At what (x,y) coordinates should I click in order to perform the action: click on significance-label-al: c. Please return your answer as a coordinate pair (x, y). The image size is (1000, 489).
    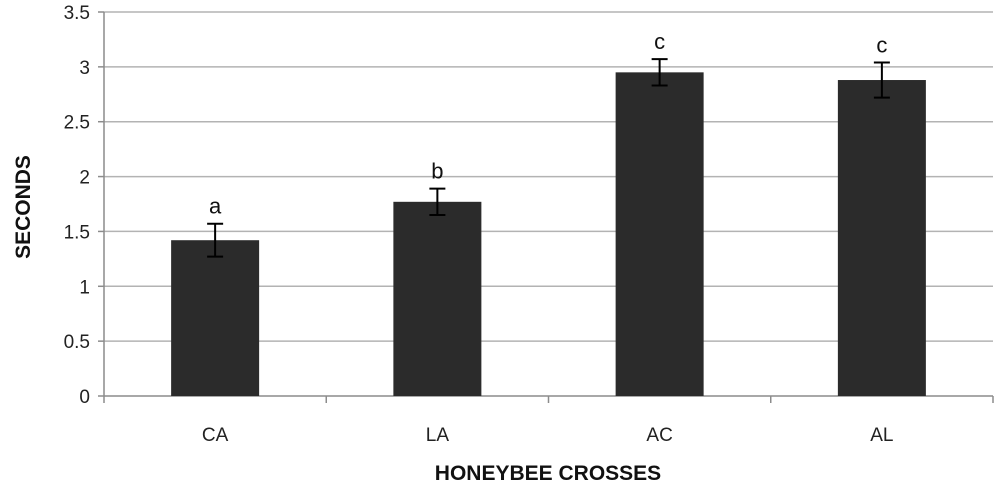
    Looking at the image, I should click on (881, 44).